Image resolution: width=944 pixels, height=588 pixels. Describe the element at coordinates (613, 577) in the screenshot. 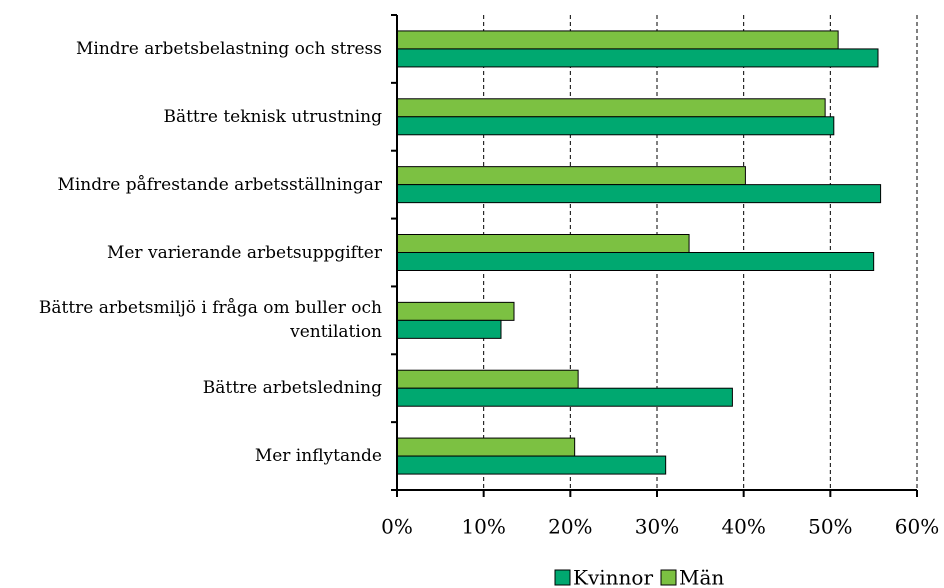

I see `legend-label: Kvinnor` at that location.